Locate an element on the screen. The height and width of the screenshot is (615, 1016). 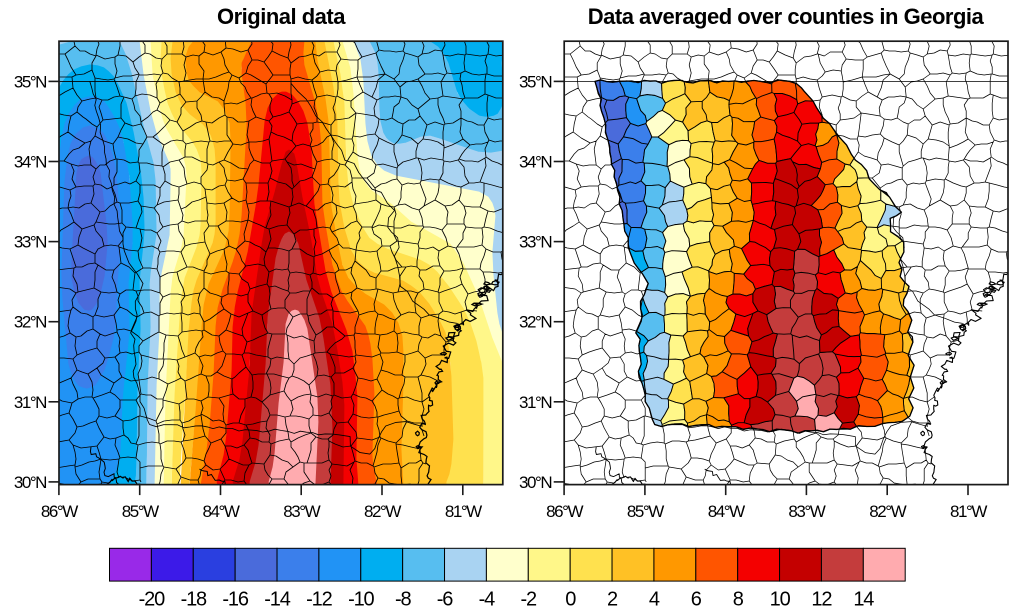
svg-text:Data averaged over counties in: Data averaged over counties in Georgia is located at coordinates (786, 16).